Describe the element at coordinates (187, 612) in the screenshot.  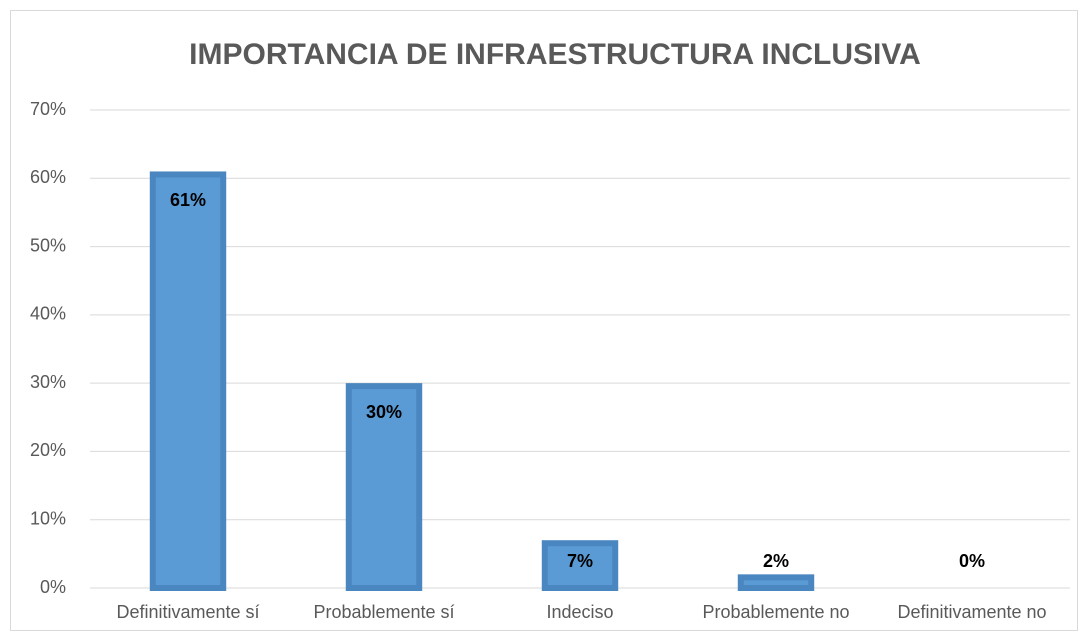
I see `x-tick-label: Definitivamente sí` at that location.